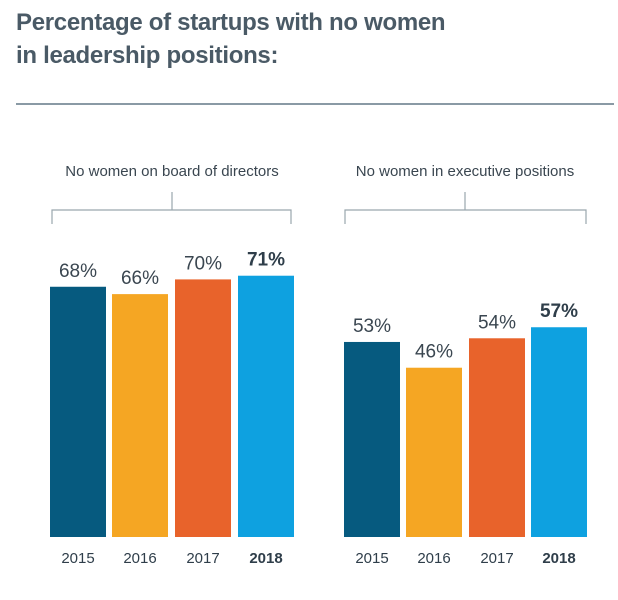 The image size is (618, 600). What do you see at coordinates (558, 558) in the screenshot?
I see `x-tick-executive-2018: 2018` at bounding box center [558, 558].